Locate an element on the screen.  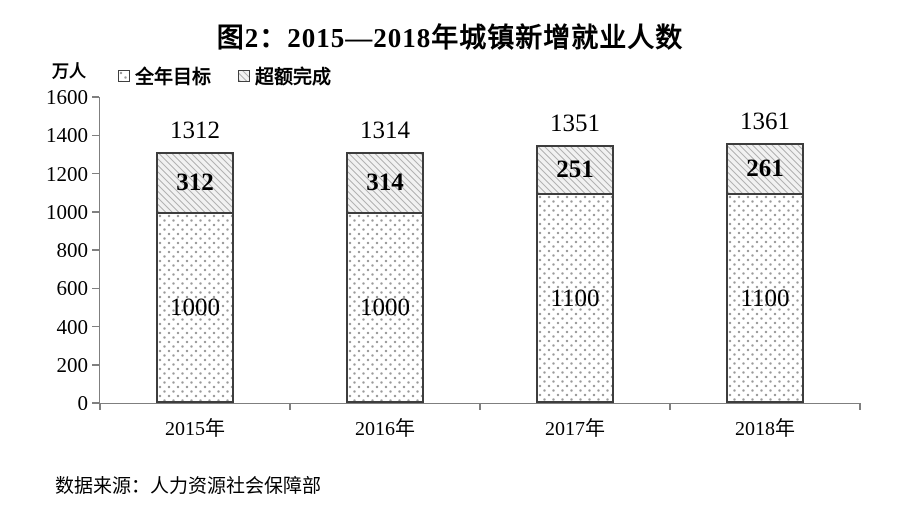
y-axis-unit-label: 万人 is located at coordinates (69, 71).